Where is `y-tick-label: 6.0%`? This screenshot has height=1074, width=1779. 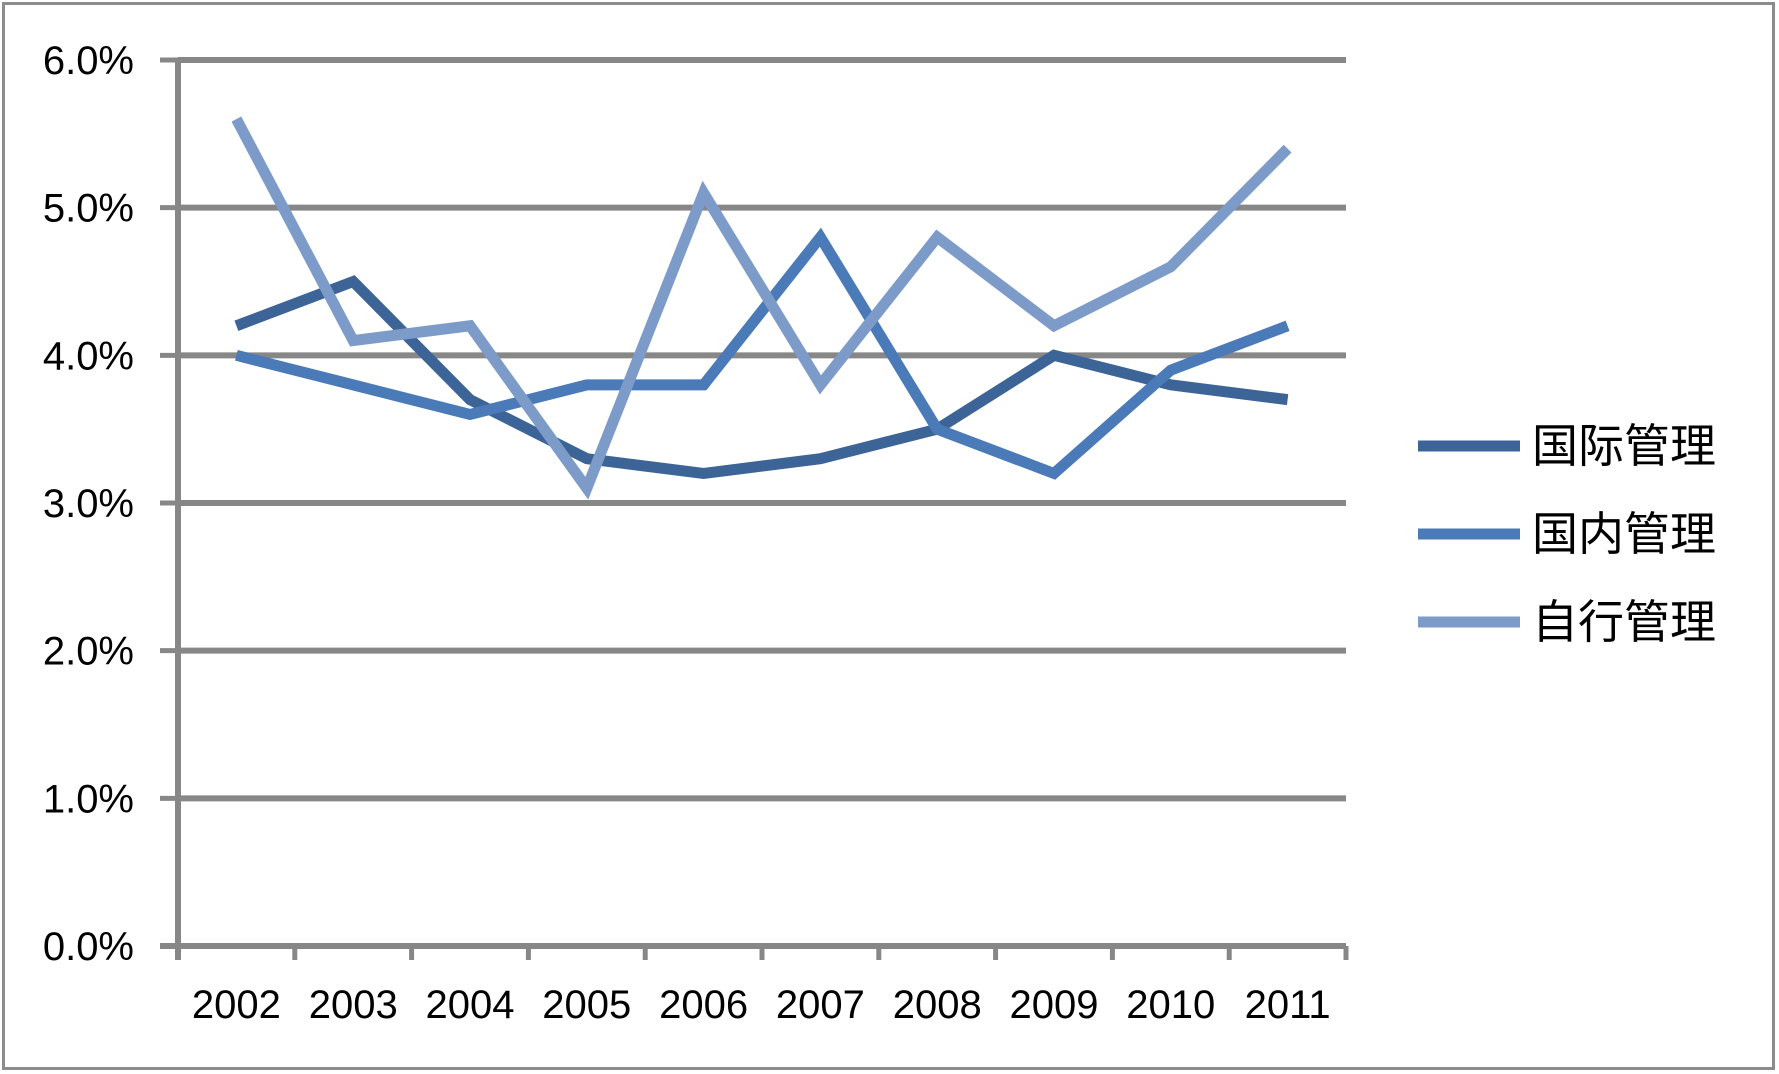
y-tick-label: 6.0% is located at coordinates (88, 61).